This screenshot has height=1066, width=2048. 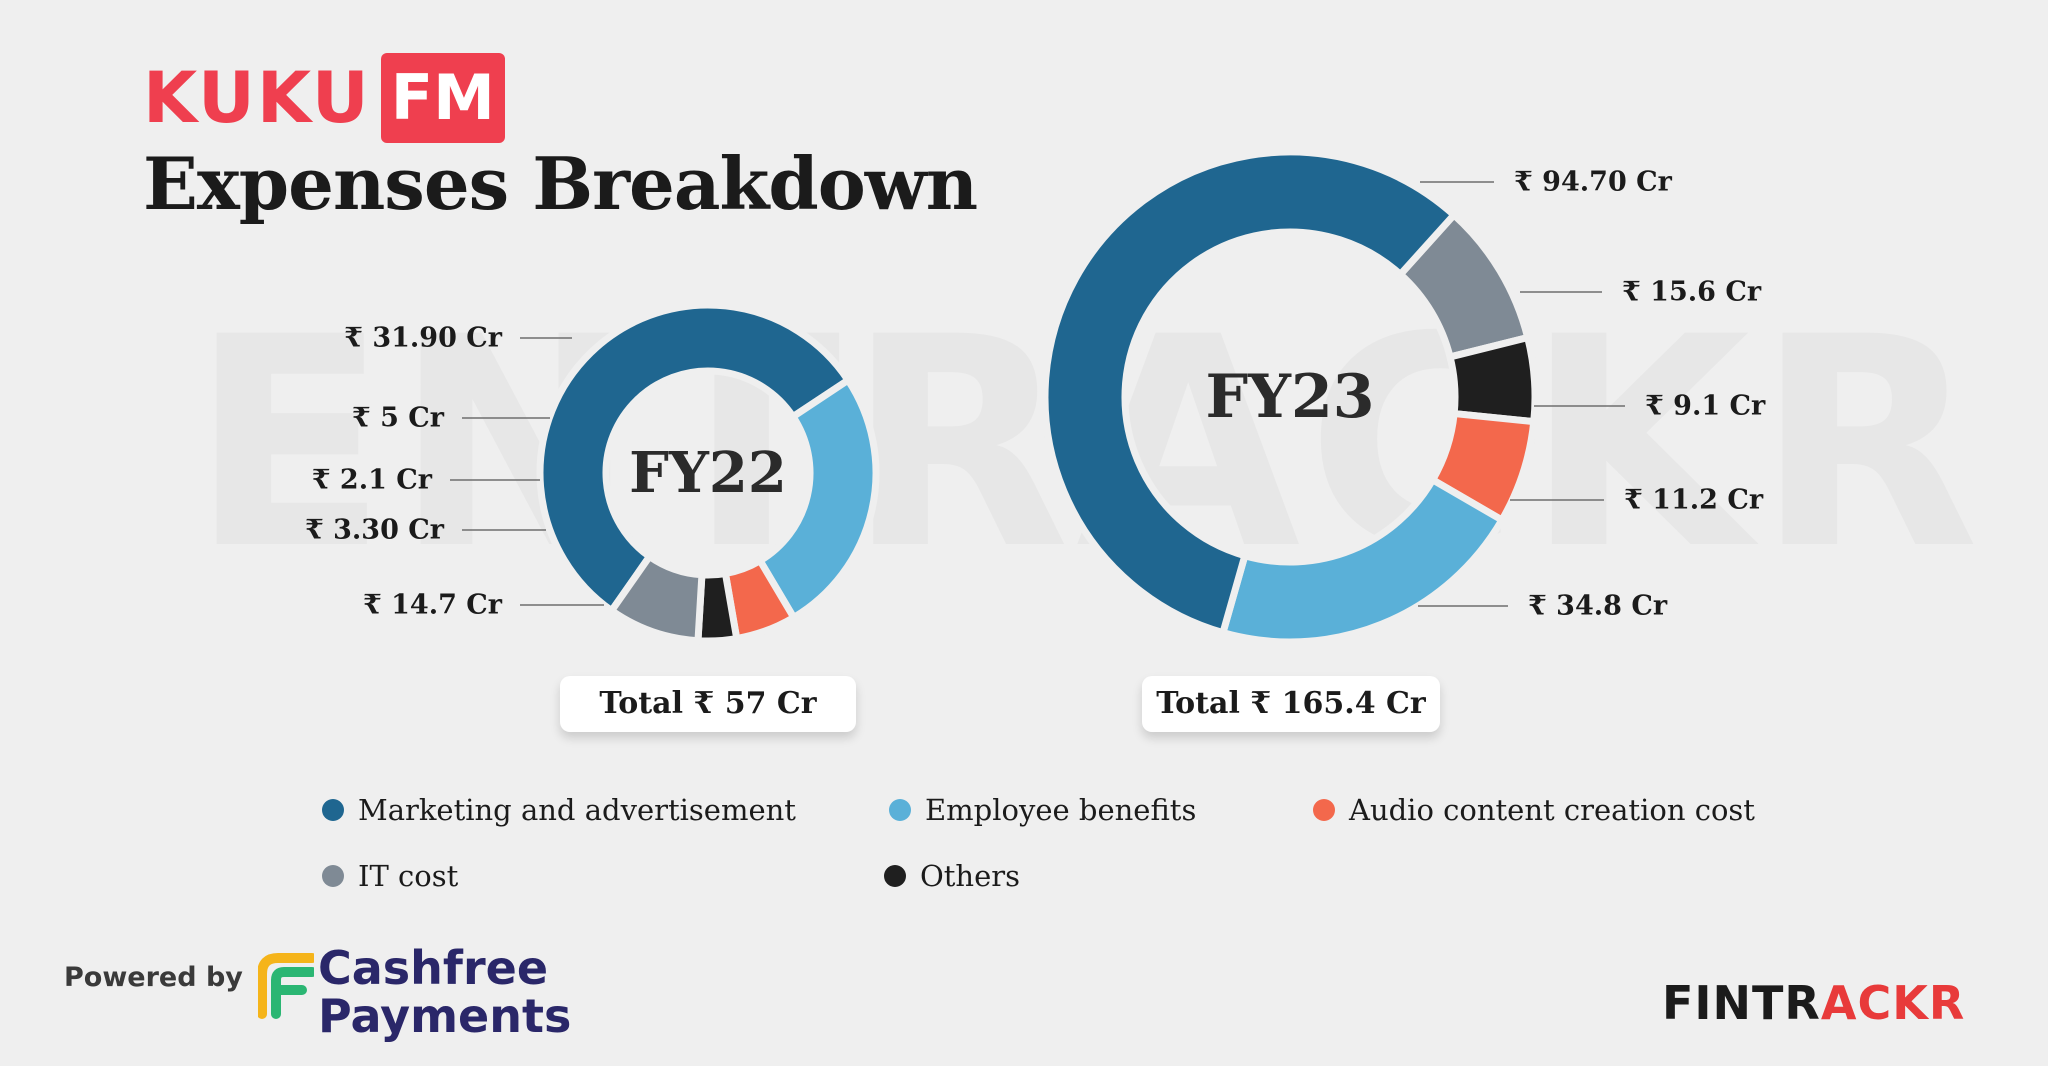 I want to click on legend-dot-employee, so click(x=900, y=810).